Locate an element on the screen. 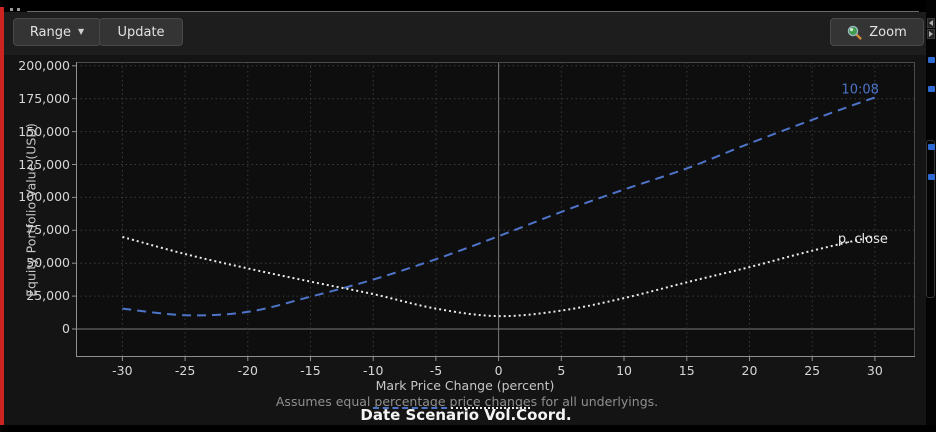  x-tick-label: -25 is located at coordinates (185, 370).